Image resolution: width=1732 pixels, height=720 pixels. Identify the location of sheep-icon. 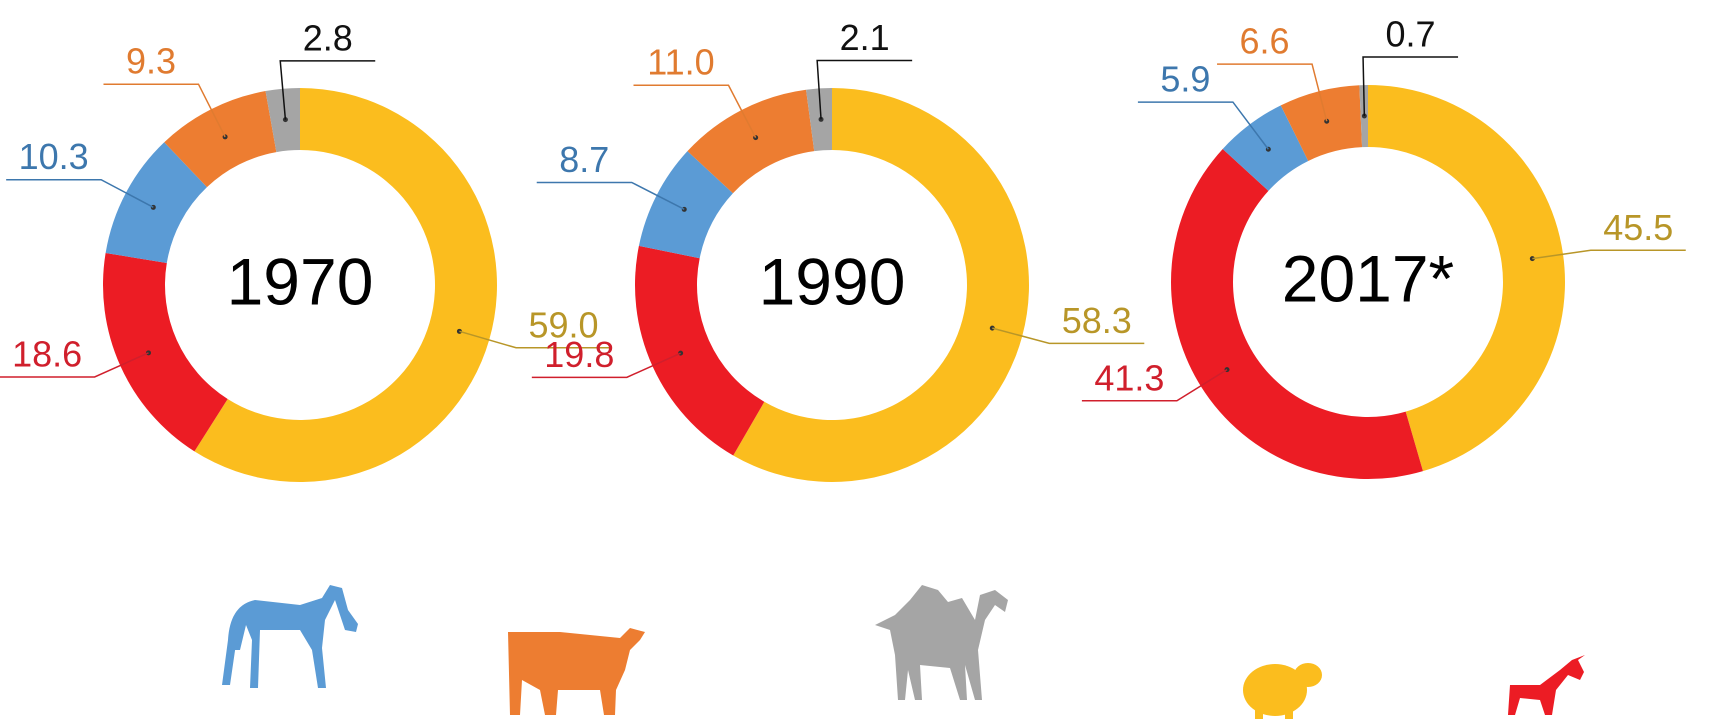
(1282, 691).